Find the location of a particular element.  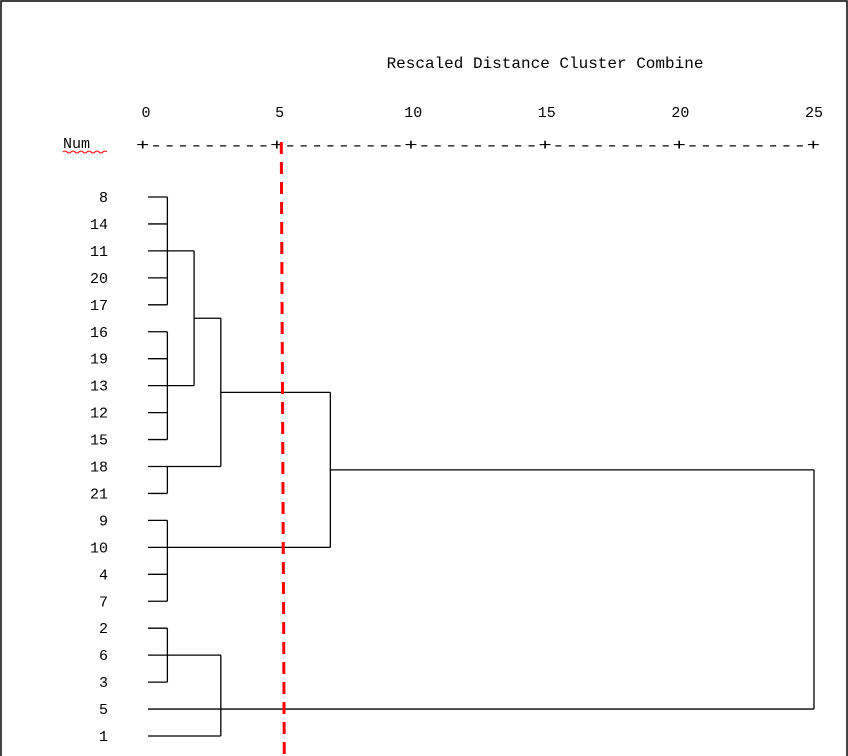

leaf-label-18: 18 is located at coordinates (99, 468).